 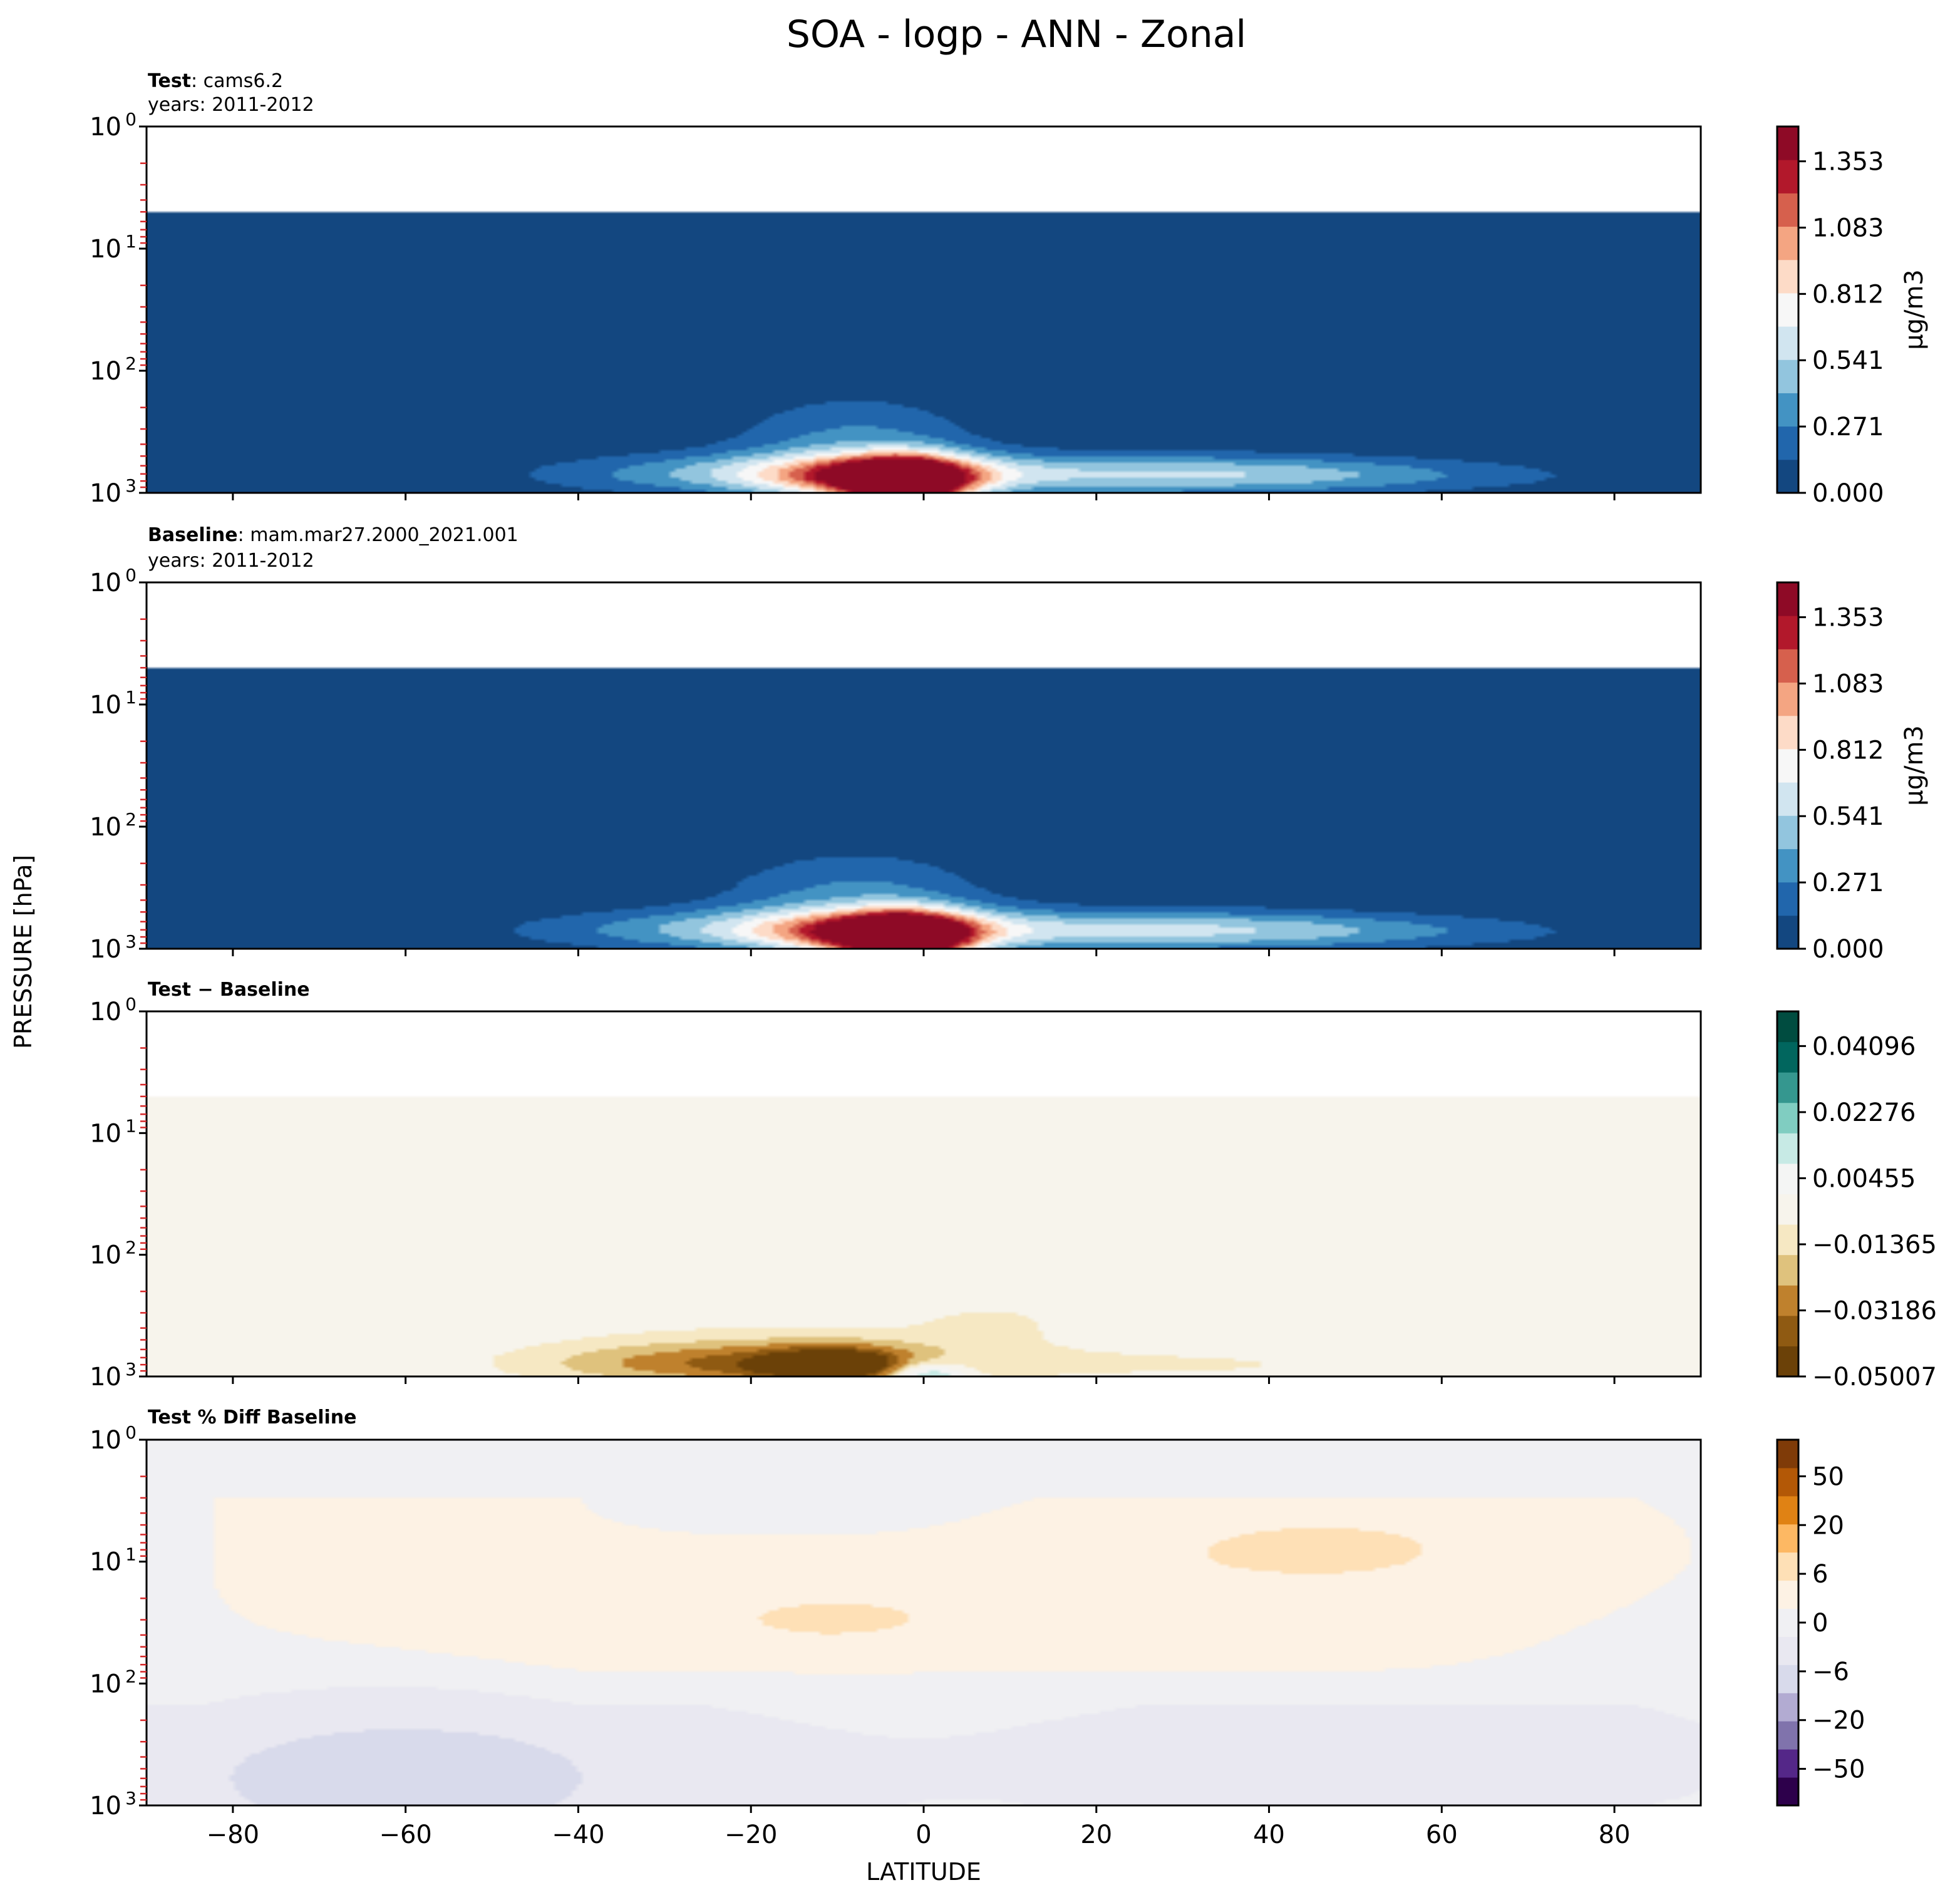 I want to click on colorbar-tick-label: 0.000, so click(x=1848, y=949).